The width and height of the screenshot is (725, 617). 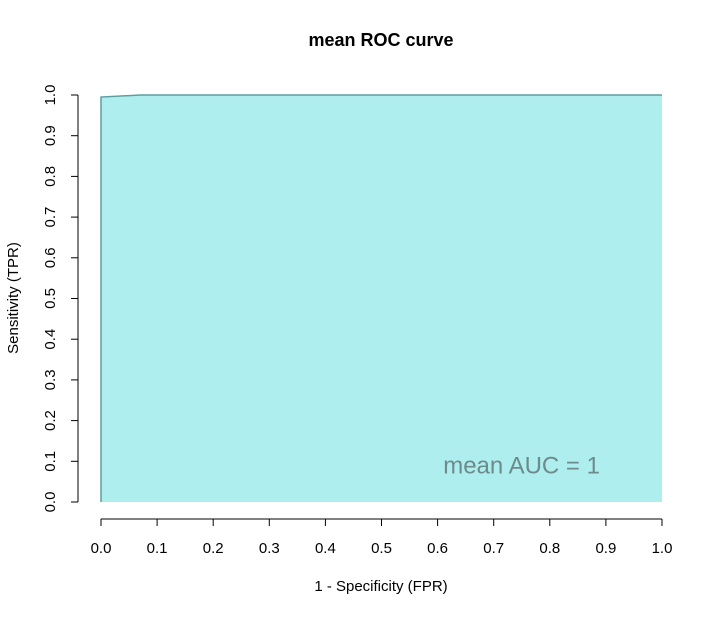 I want to click on x-axis: 0.0 0.1 0.2 0.3 0.4 0.5 0.6 0.7 0.8 0.9 1.0, so click(x=382, y=537).